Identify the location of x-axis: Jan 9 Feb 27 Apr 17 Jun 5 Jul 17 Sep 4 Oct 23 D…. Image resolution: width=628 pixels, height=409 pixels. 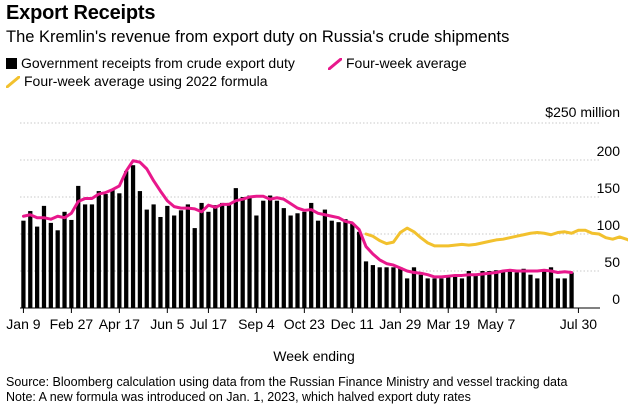
(301, 320).